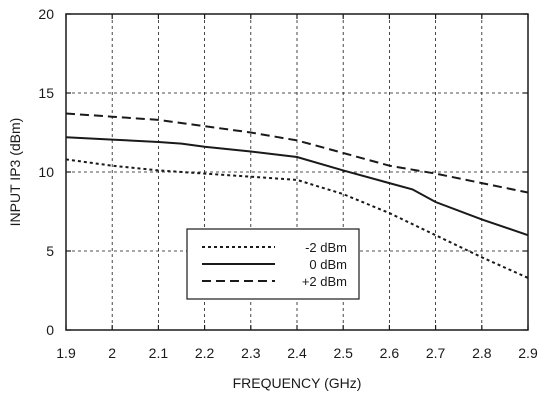  What do you see at coordinates (66, 353) in the screenshot?
I see `x-tick-label: 1.9` at bounding box center [66, 353].